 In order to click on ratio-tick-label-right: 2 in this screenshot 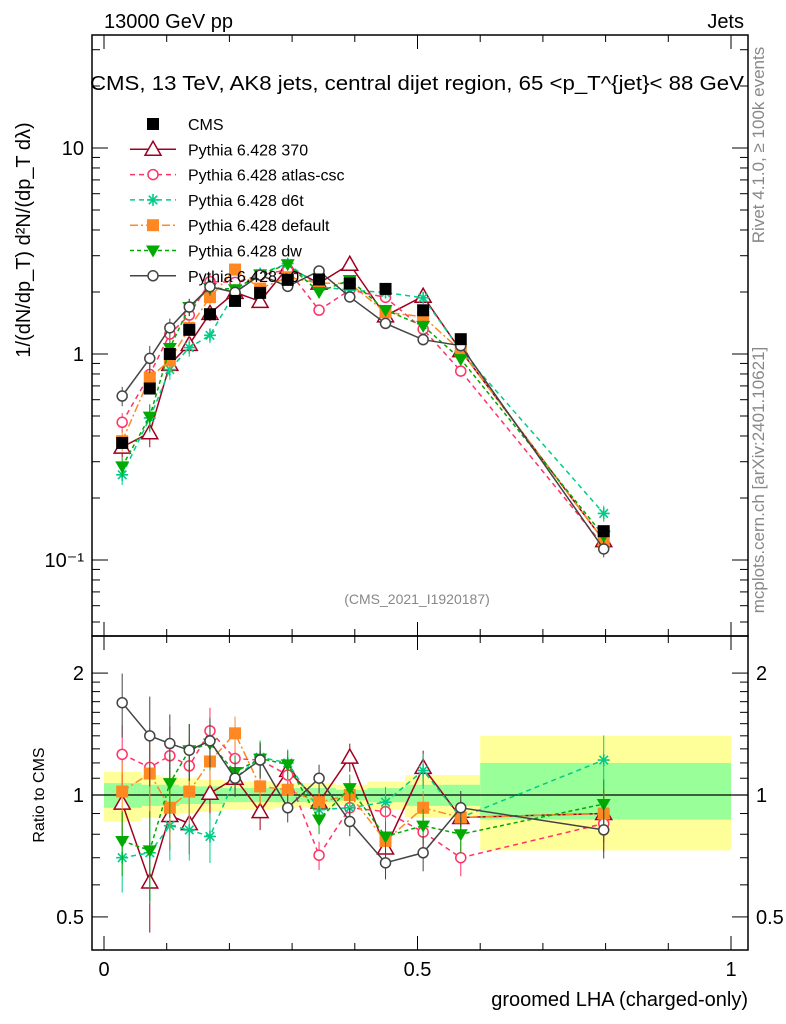, I will do `click(761, 674)`.